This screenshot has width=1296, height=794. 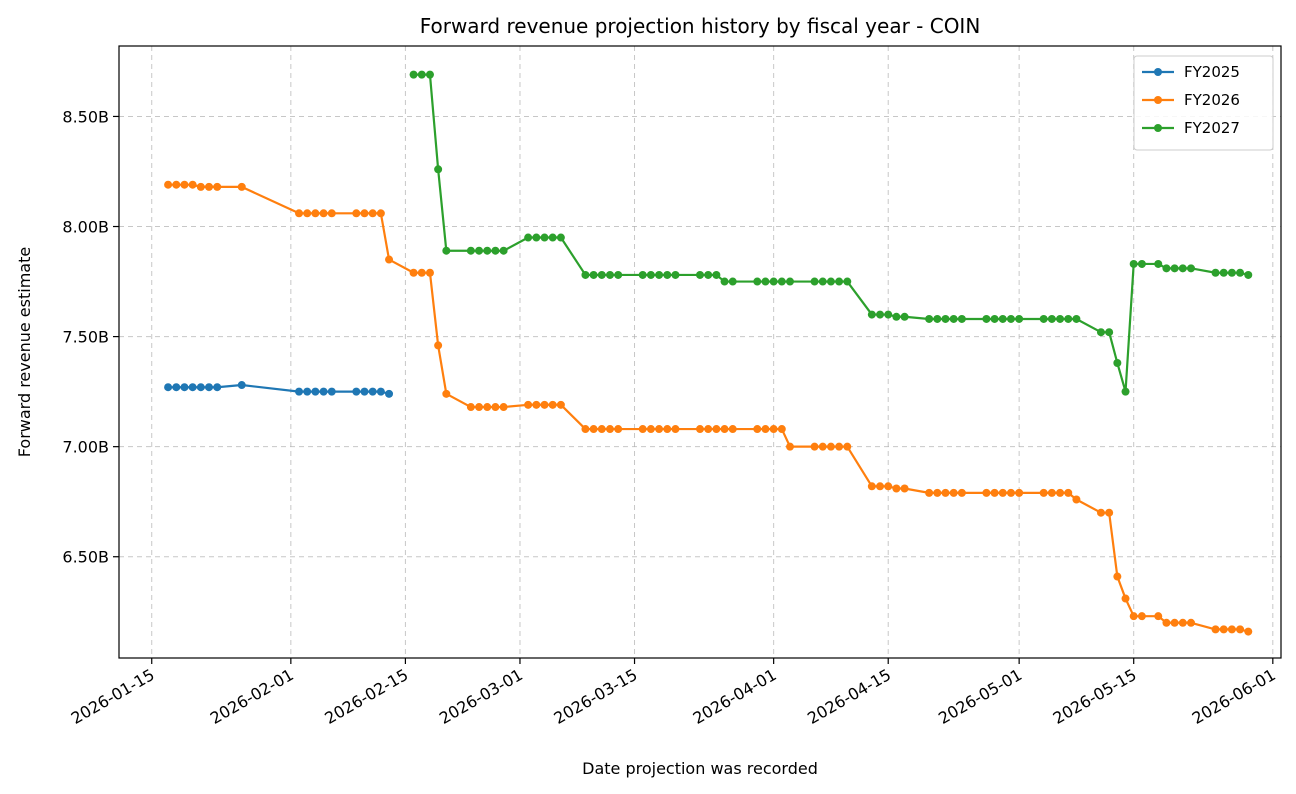 I want to click on legend-item-fy2026: FY2026, so click(x=1191, y=100).